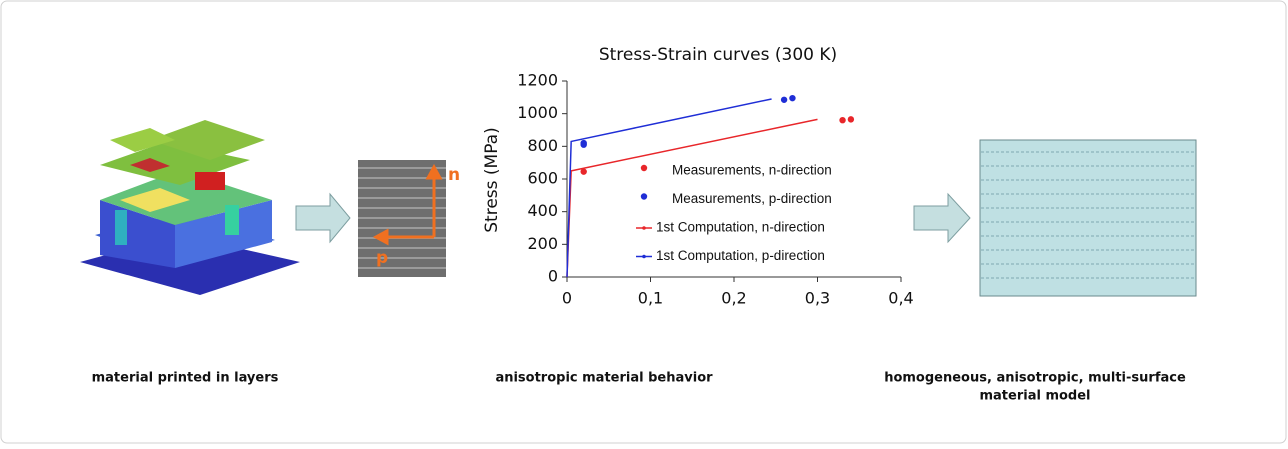  Describe the element at coordinates (537, 112) in the screenshot. I see `y-tick-label: 1000` at that location.